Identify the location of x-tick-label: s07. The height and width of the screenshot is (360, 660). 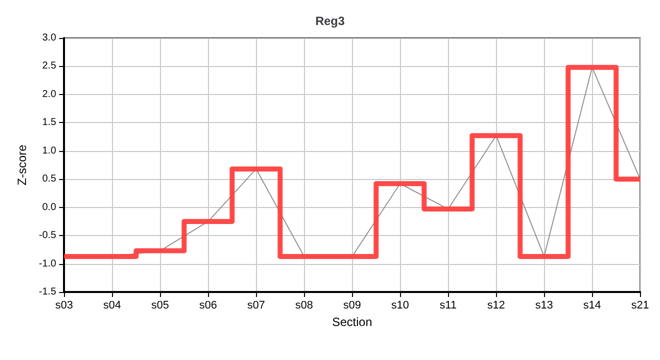
(256, 306).